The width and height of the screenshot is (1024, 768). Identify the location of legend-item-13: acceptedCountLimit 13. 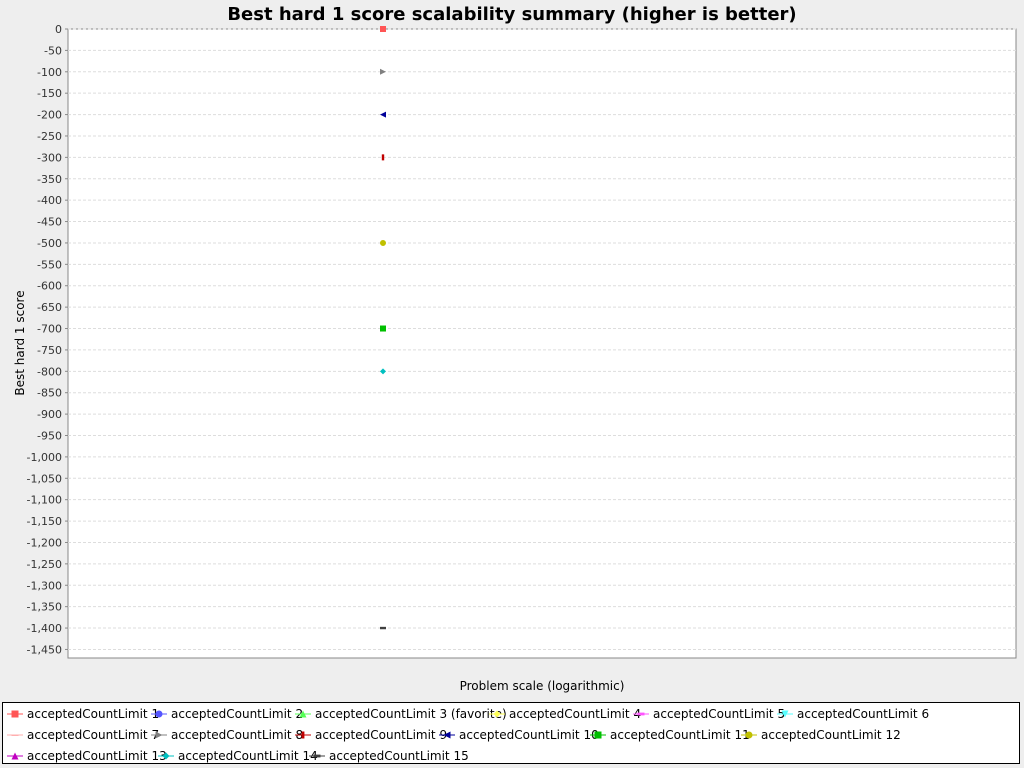
(87, 756).